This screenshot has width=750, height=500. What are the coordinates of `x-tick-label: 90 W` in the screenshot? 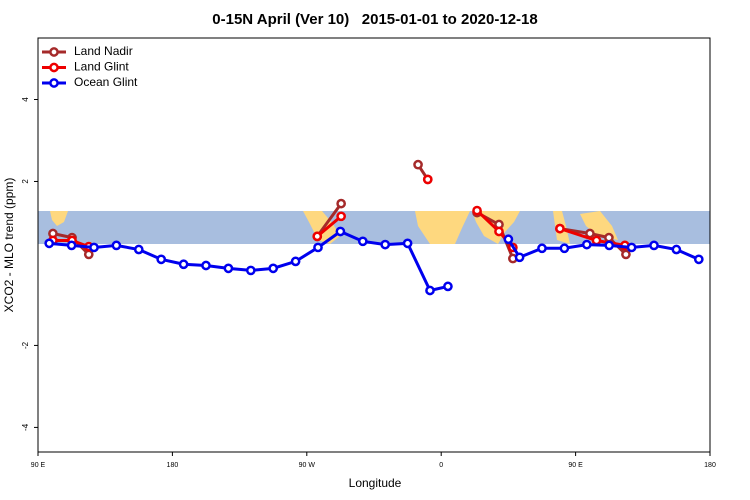 It's located at (307, 465).